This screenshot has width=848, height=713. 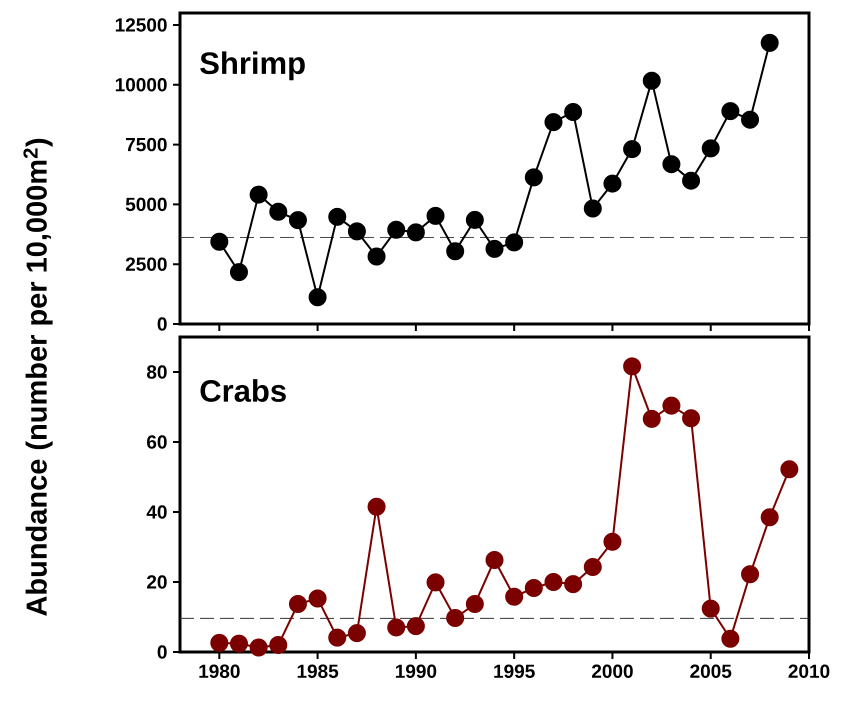 I want to click on y-tick-label: 12500, so click(x=141, y=25).